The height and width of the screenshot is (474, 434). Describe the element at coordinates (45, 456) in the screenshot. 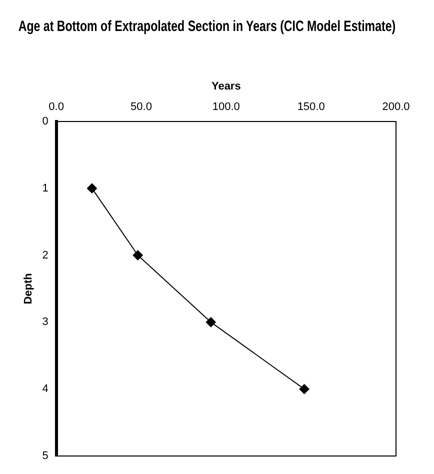

I see `y-tick-label: 5` at that location.